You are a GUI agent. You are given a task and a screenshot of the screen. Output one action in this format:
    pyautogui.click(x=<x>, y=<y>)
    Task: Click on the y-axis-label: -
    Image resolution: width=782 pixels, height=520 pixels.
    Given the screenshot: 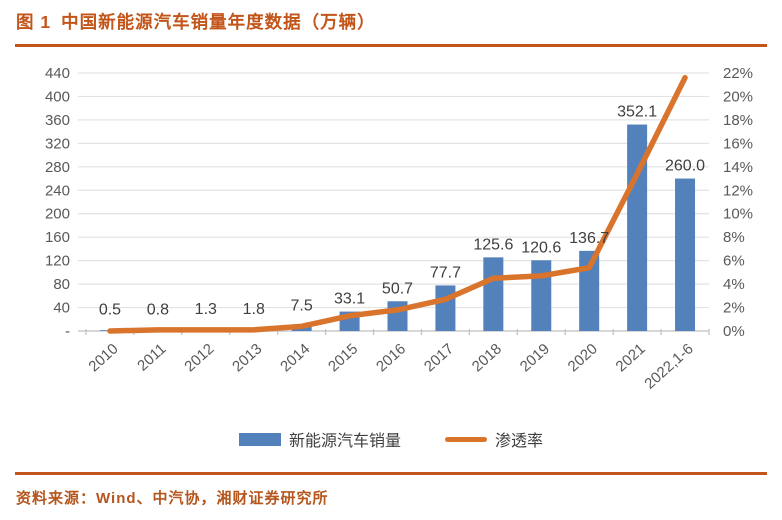 What is the action you would take?
    pyautogui.click(x=67, y=331)
    